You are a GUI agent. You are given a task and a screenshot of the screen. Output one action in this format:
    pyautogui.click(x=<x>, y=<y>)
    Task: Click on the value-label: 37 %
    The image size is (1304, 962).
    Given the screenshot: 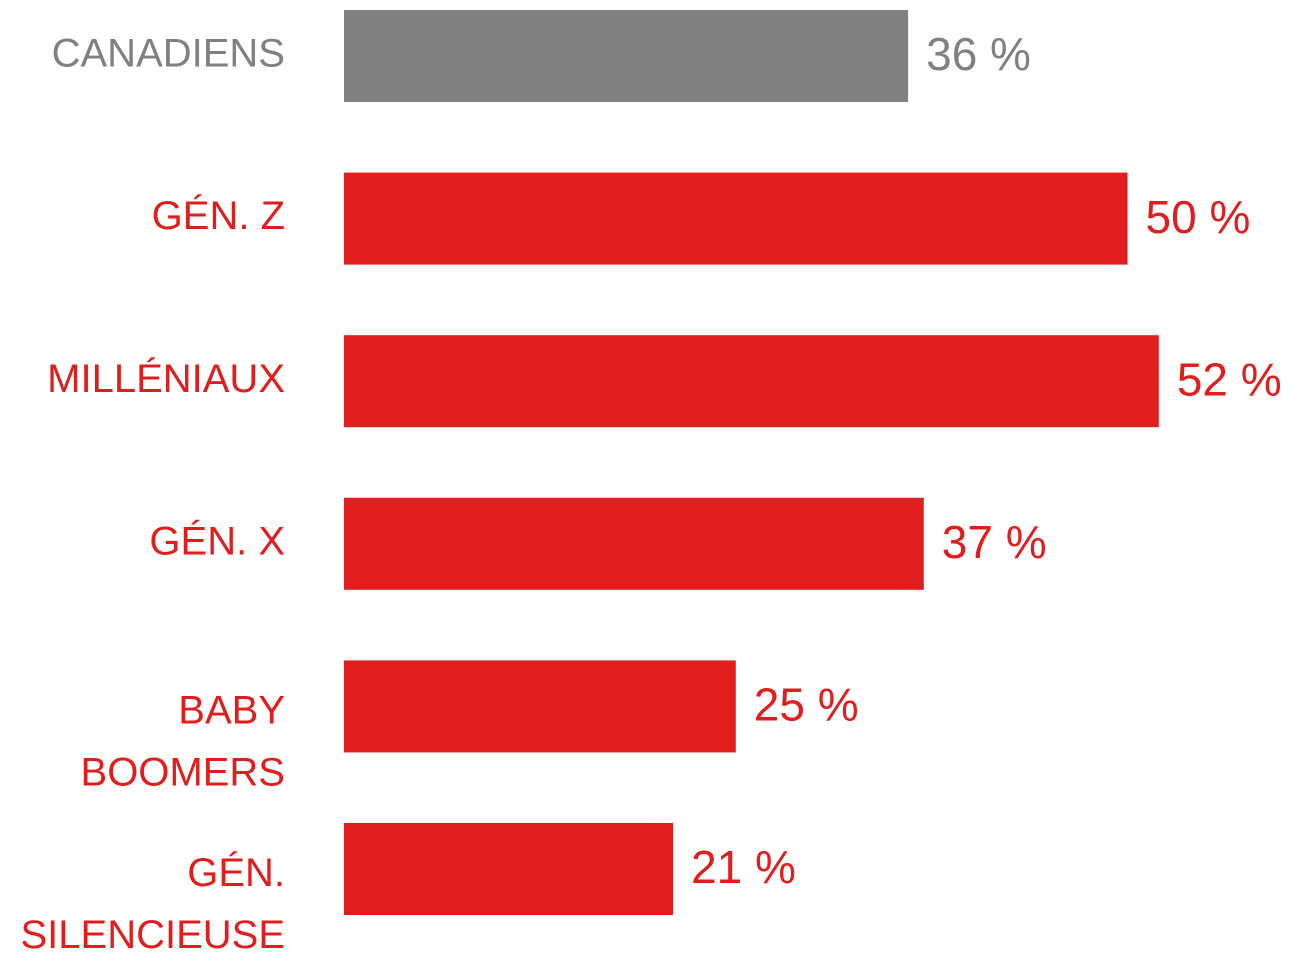 What is the action you would take?
    pyautogui.click(x=994, y=542)
    